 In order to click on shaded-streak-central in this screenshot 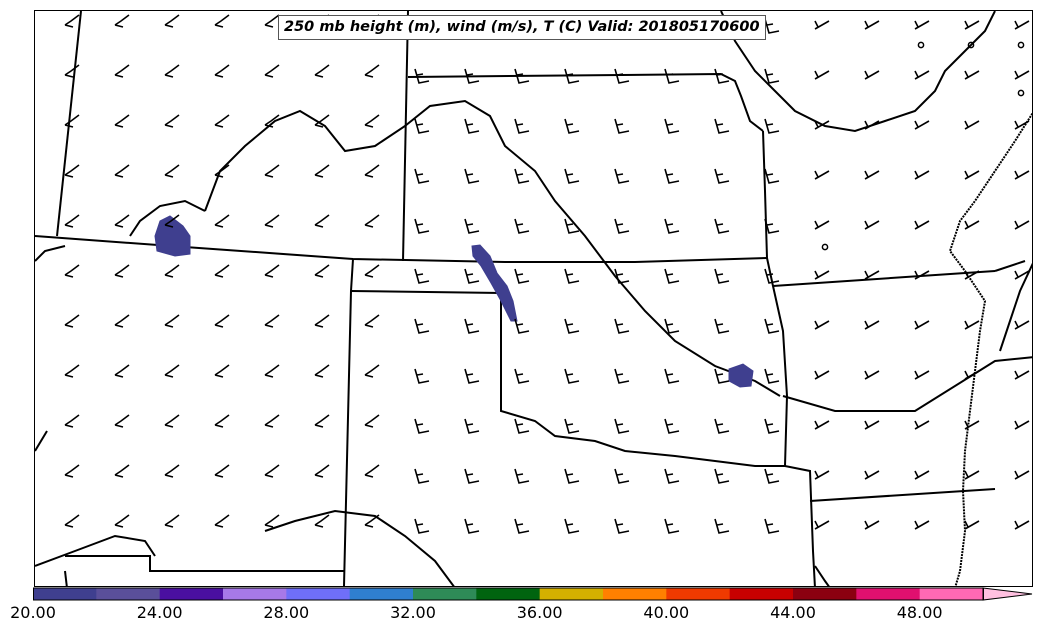, I will do `click(494, 283)`.